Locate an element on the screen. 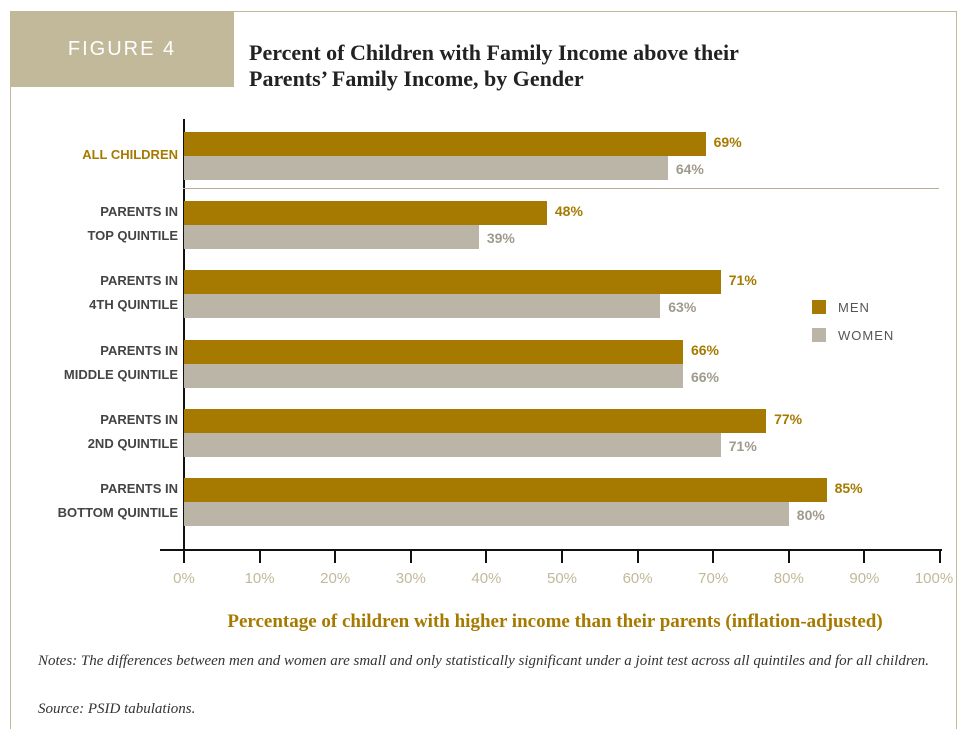 This screenshot has height=735, width=968. category-label-2: PARENTS IN 4TH QUINTILE is located at coordinates (89, 293).